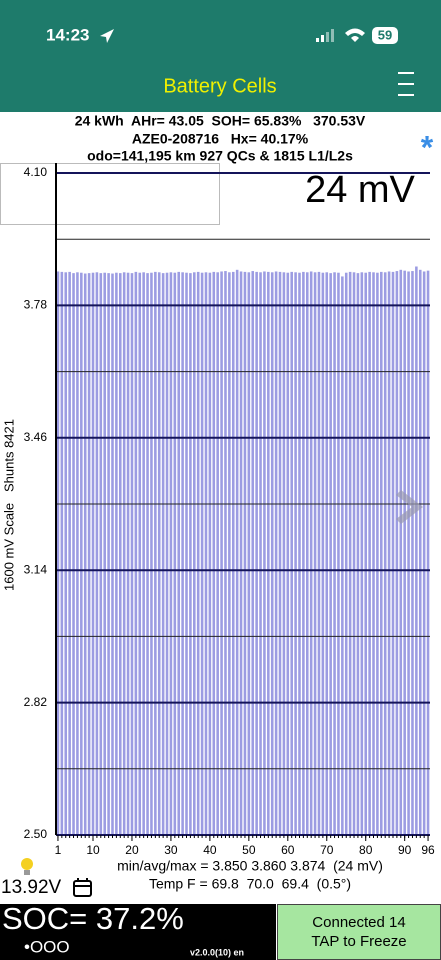  Describe the element at coordinates (47, 946) in the screenshot. I see `page-dots: •OOO` at that location.